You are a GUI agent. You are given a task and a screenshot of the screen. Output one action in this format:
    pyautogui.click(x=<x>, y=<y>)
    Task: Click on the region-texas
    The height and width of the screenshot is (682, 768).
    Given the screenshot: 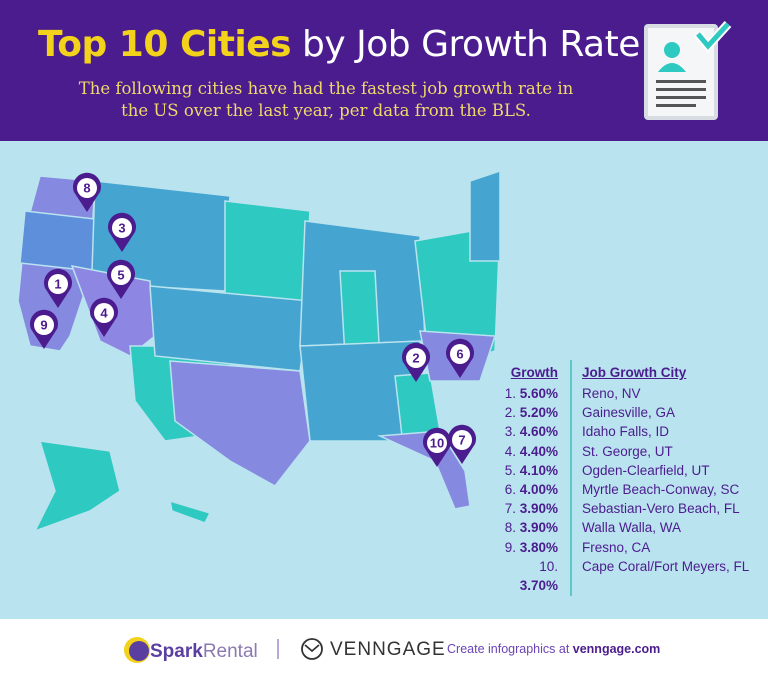 What is the action you would take?
    pyautogui.click(x=240, y=423)
    